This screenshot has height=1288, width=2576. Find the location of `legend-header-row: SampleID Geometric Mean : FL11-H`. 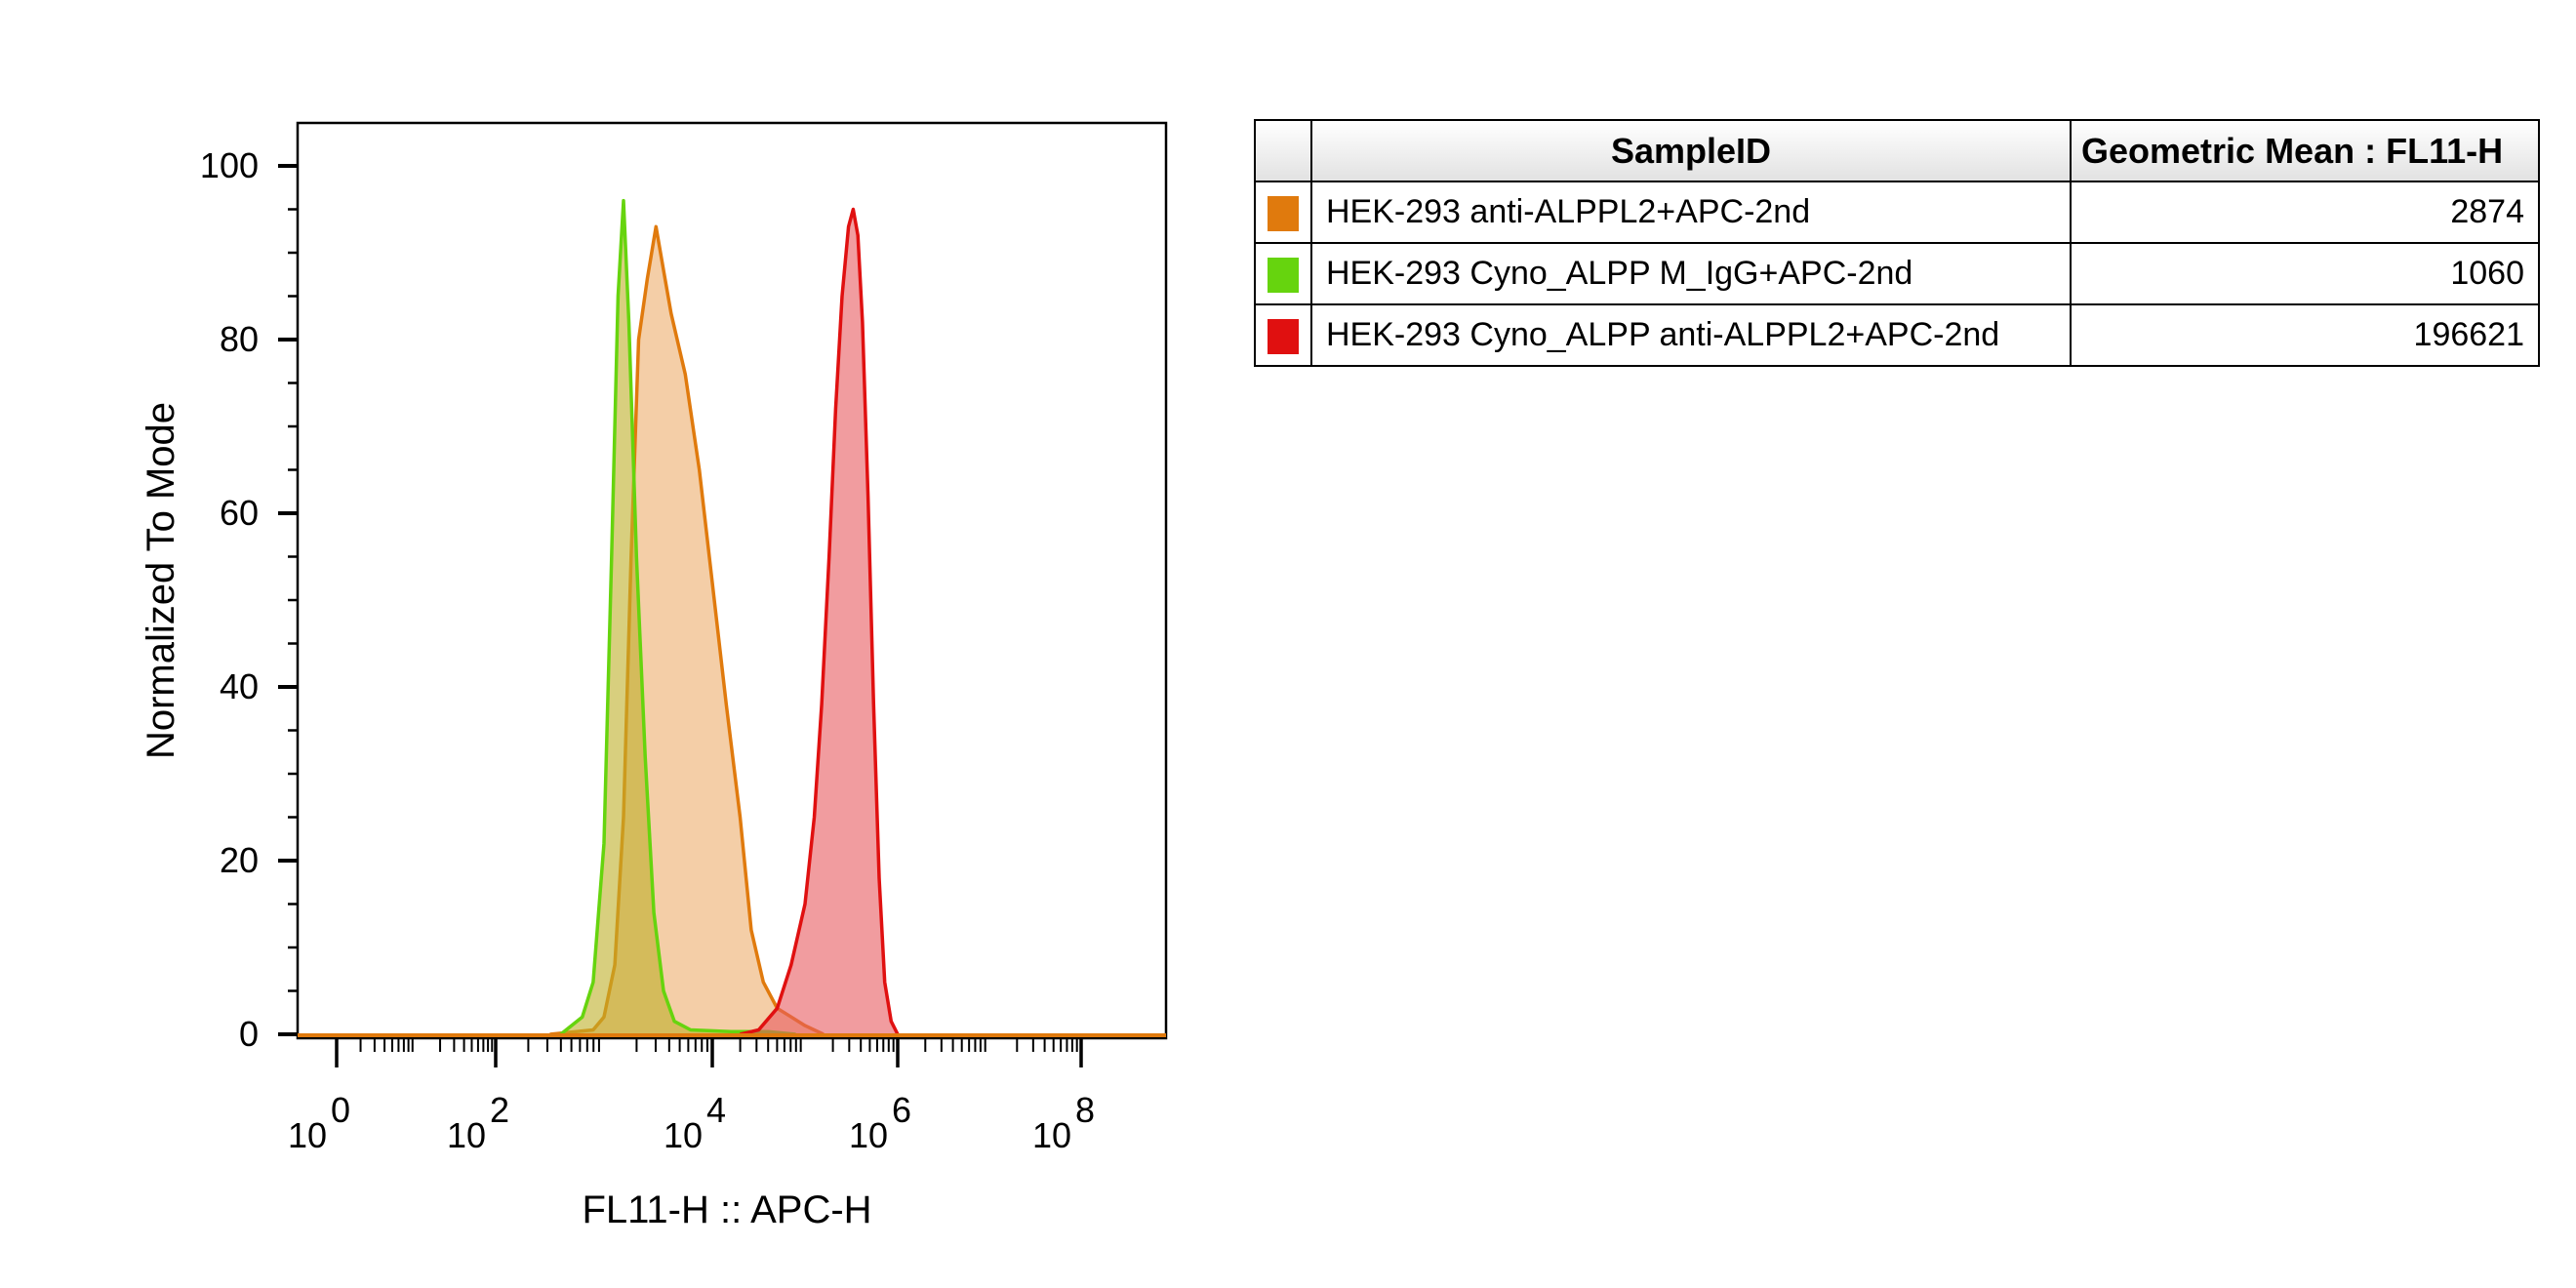

legend-header-row: SampleID Geometric Mean : FL11-H is located at coordinates (1897, 150).